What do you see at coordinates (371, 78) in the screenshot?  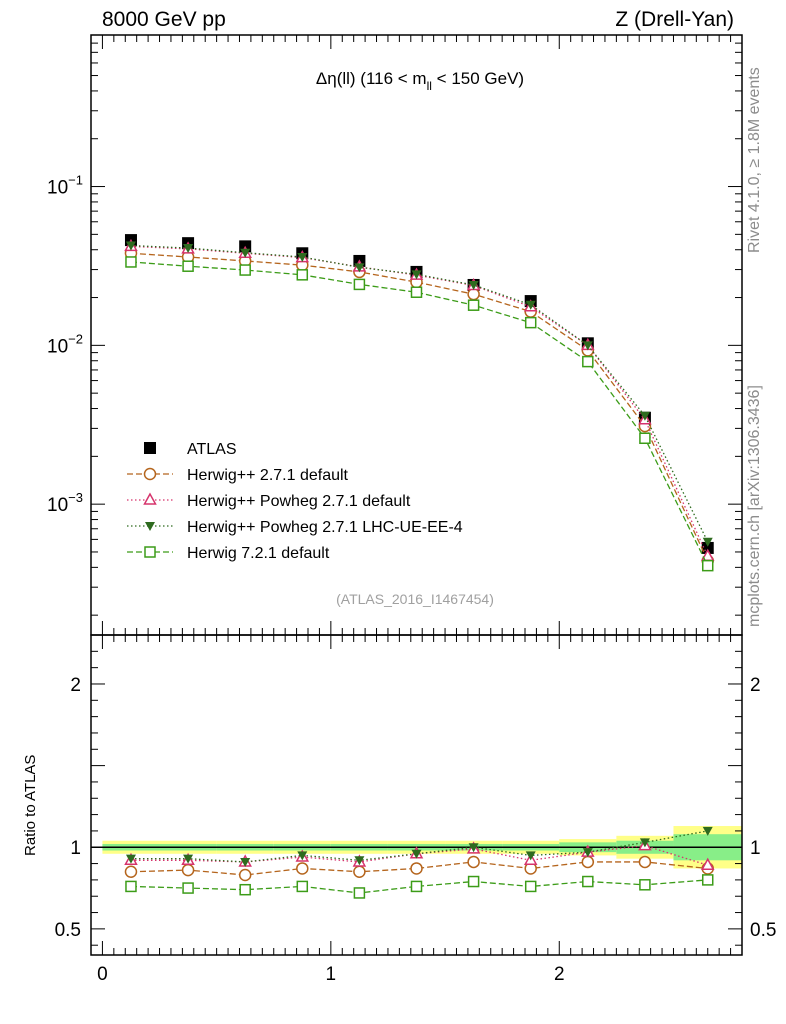 I see `title-main-text: Δη(ll) (116 < m` at bounding box center [371, 78].